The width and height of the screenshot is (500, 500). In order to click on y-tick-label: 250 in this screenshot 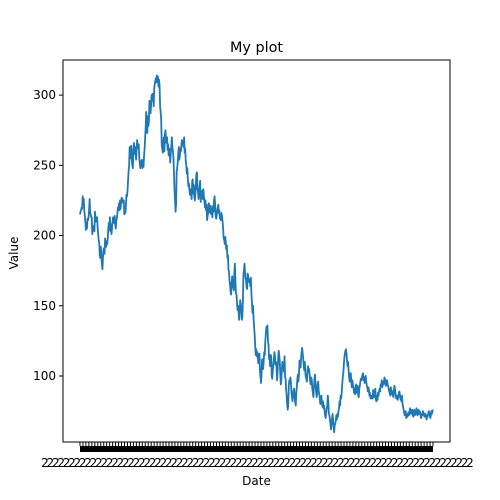, I will do `click(44, 165)`.